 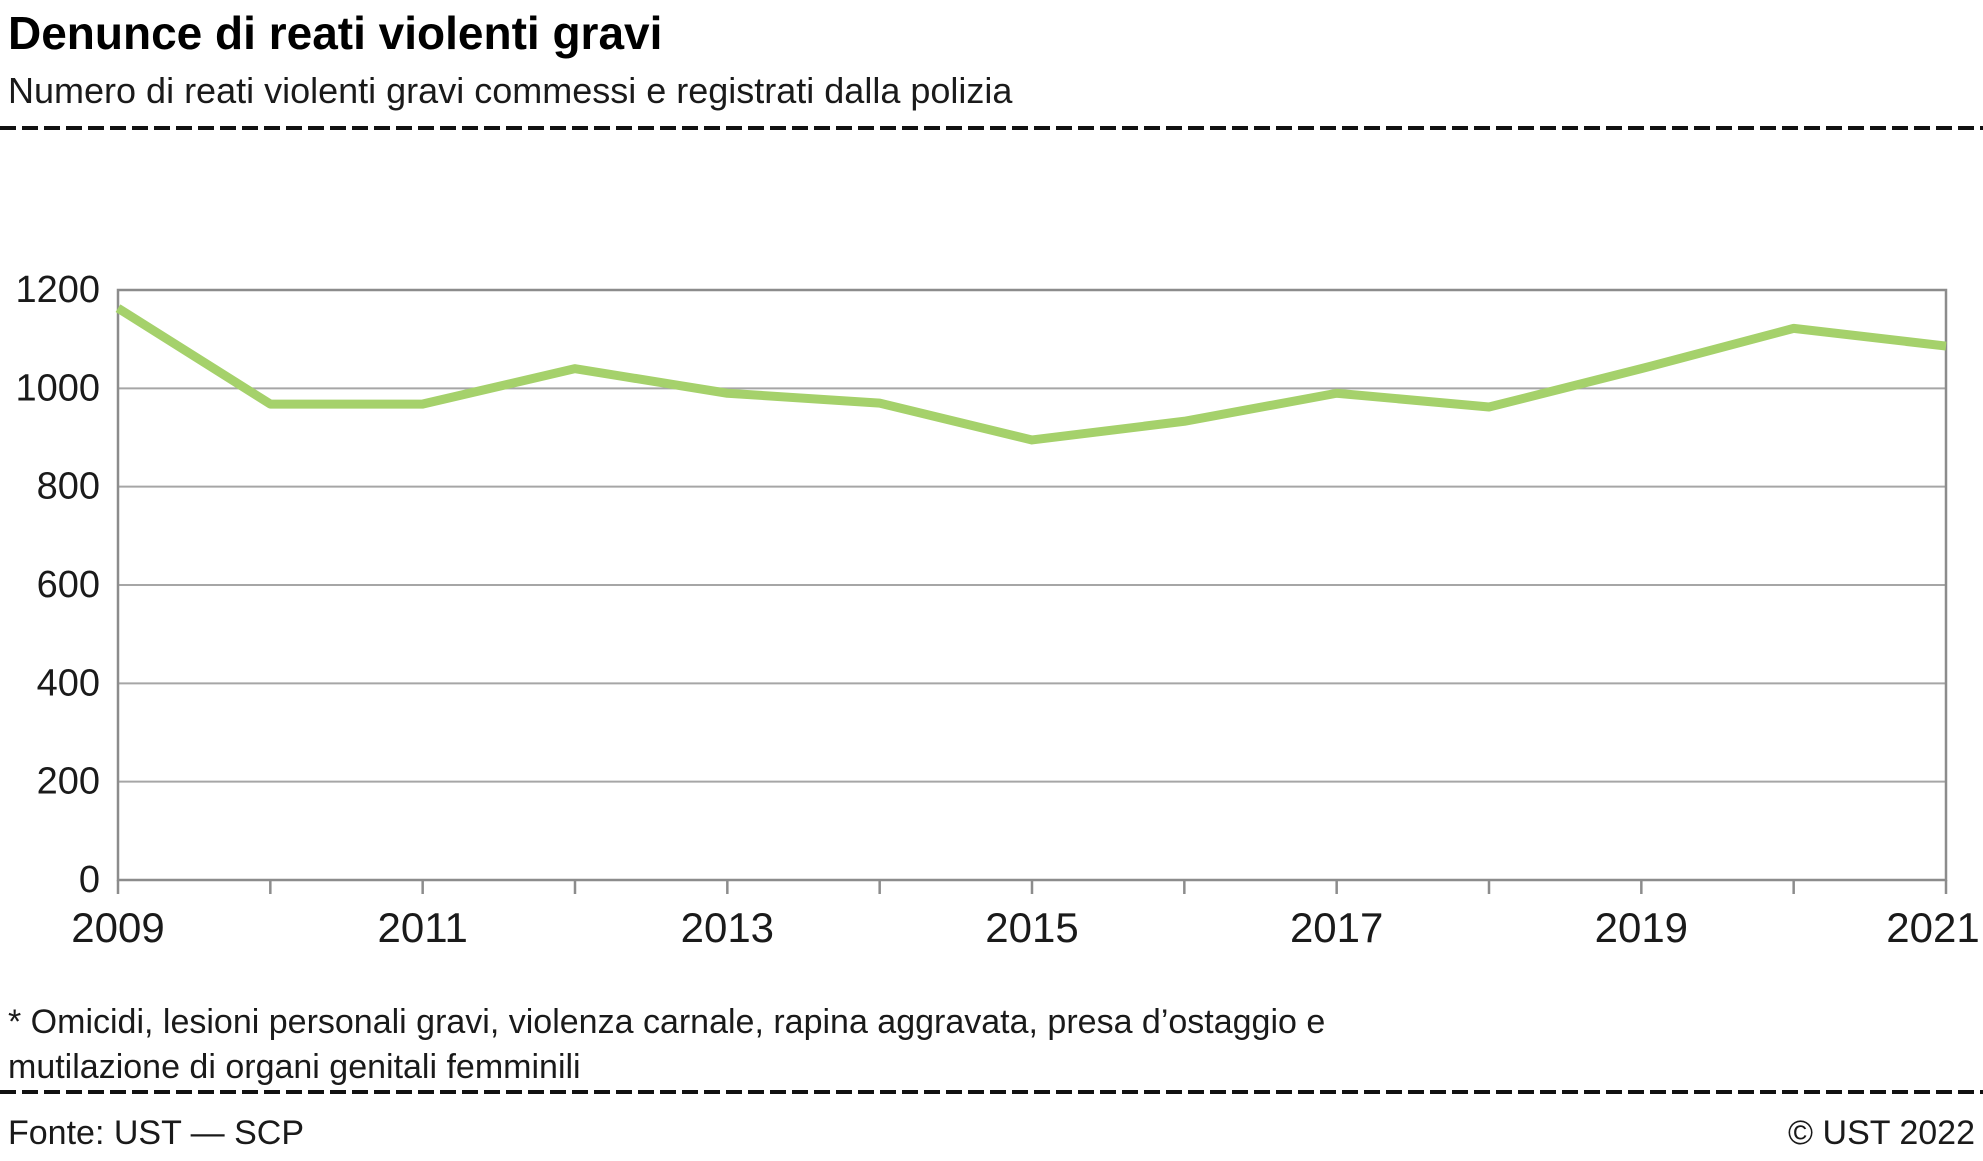 What do you see at coordinates (991, 1133) in the screenshot?
I see `chart-footer: Fonte: UST — SCP © UST 2022` at bounding box center [991, 1133].